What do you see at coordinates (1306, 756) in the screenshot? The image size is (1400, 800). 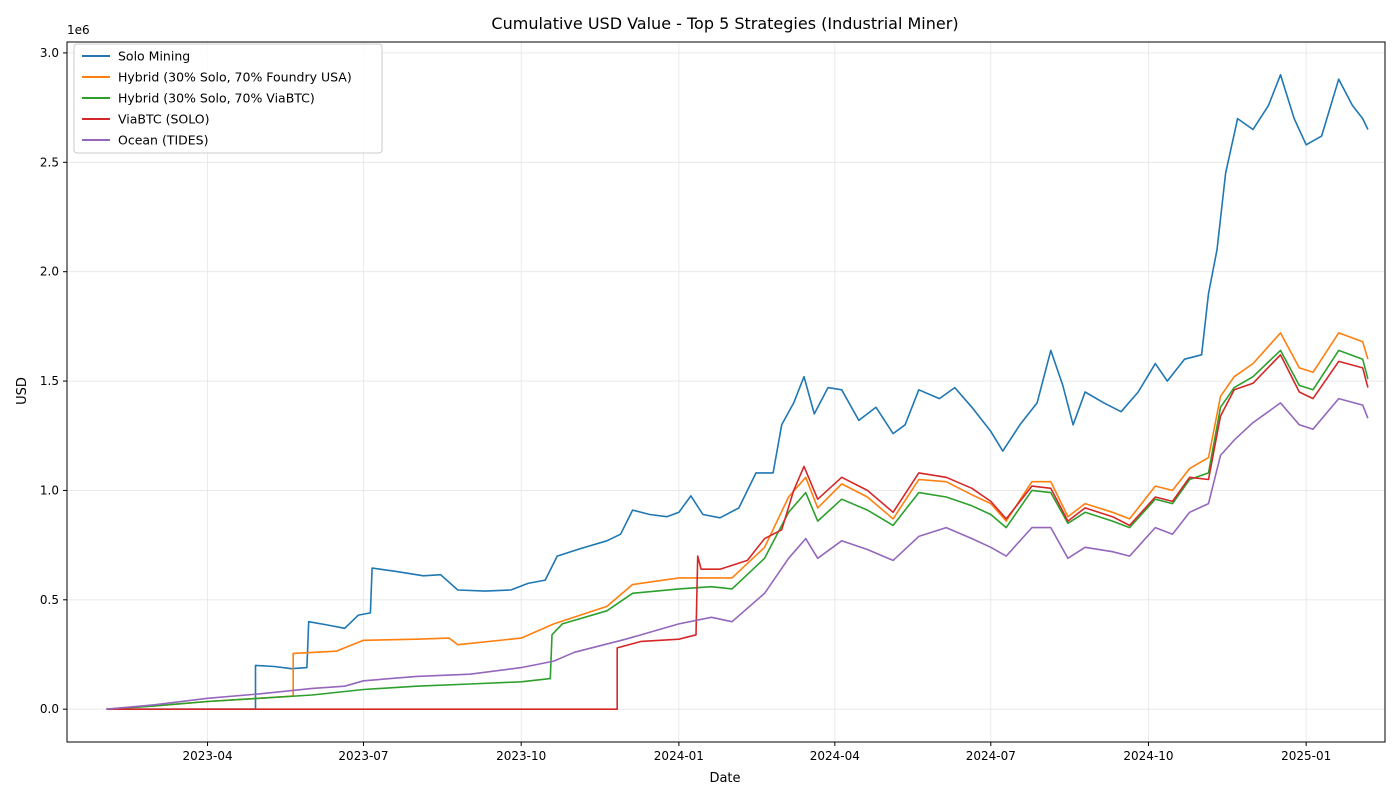 I see `x-tick-label: 2025-01` at bounding box center [1306, 756].